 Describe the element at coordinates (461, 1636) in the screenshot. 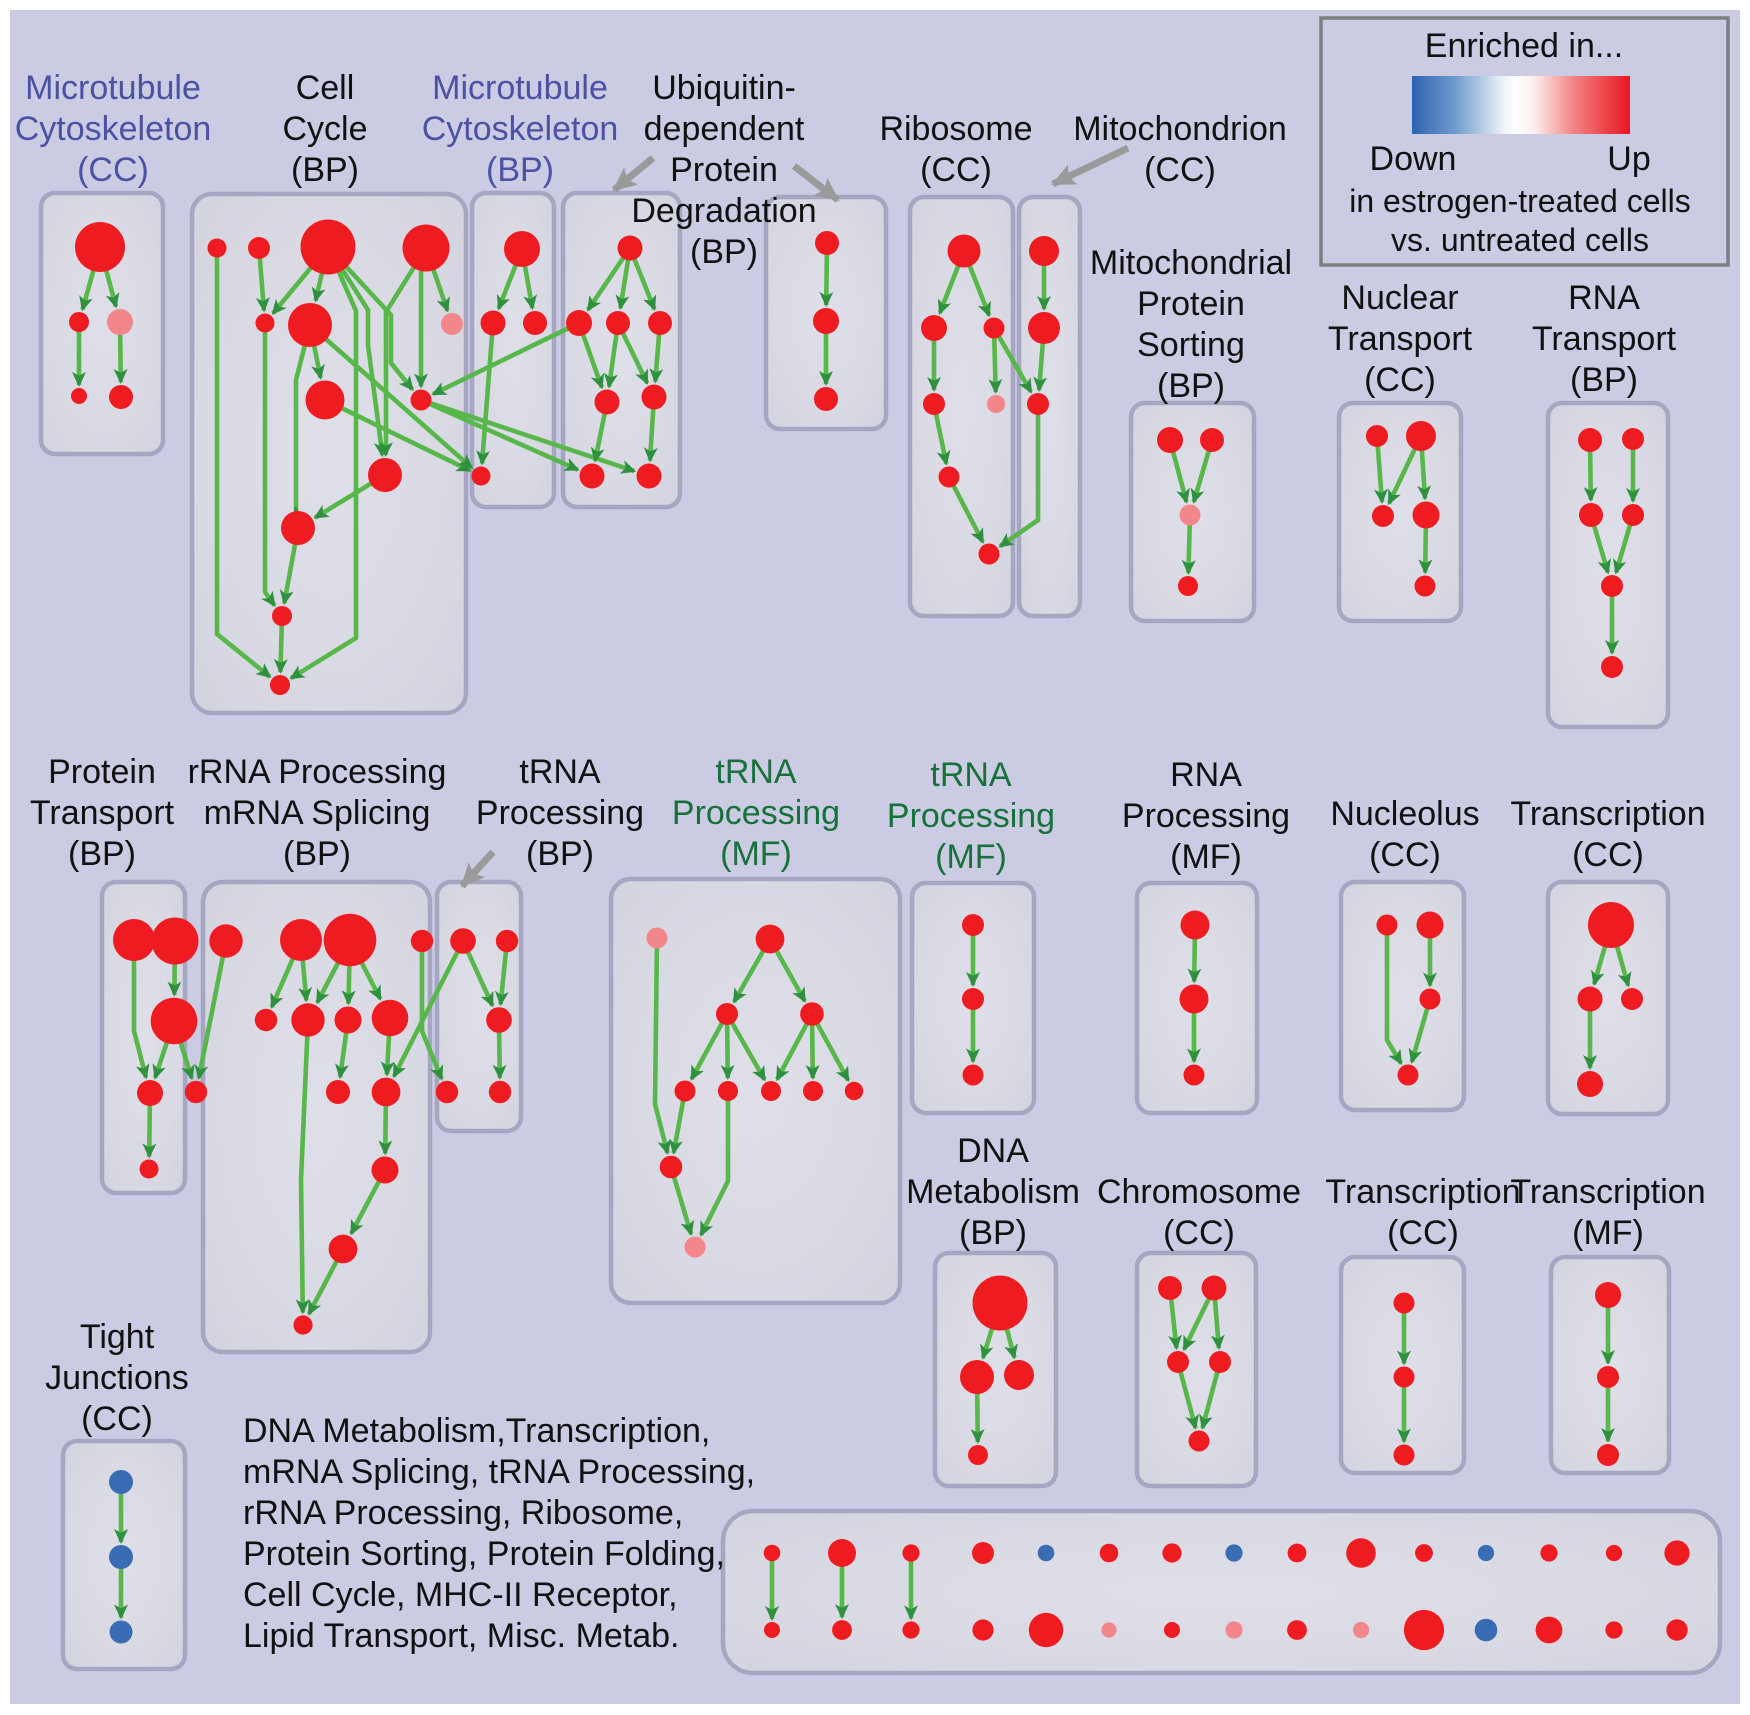

I see `svg-text: Lipid Transport, Misc. Metab.` at that location.